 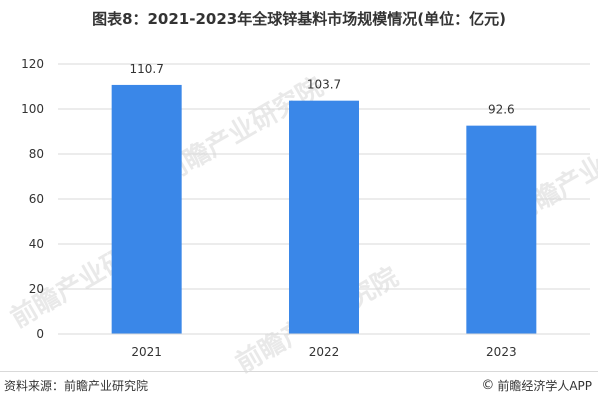 What do you see at coordinates (501, 110) in the screenshot?
I see `data-label-2023: 92.6` at bounding box center [501, 110].